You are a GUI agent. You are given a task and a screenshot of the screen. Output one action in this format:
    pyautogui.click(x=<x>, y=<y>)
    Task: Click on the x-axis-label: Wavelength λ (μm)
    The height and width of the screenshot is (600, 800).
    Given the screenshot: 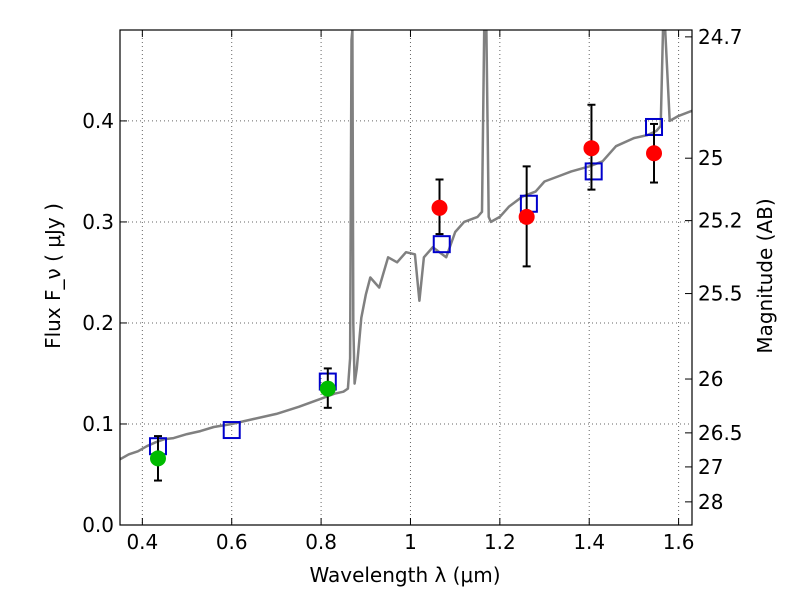 What is the action you would take?
    pyautogui.click(x=404, y=575)
    